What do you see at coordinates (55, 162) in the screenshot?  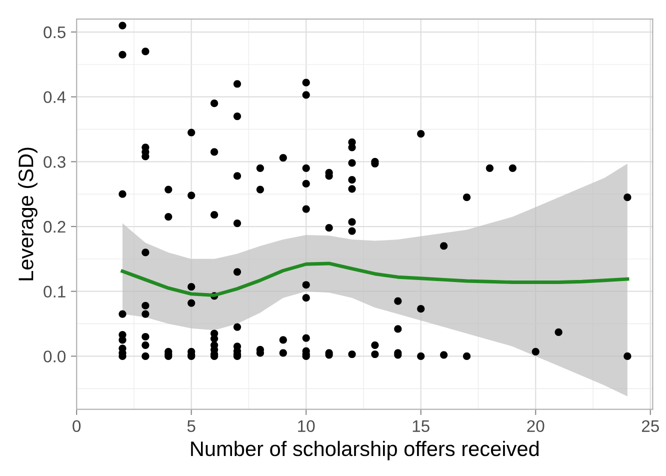 I see `y-tick-label: 0.3` at bounding box center [55, 162].